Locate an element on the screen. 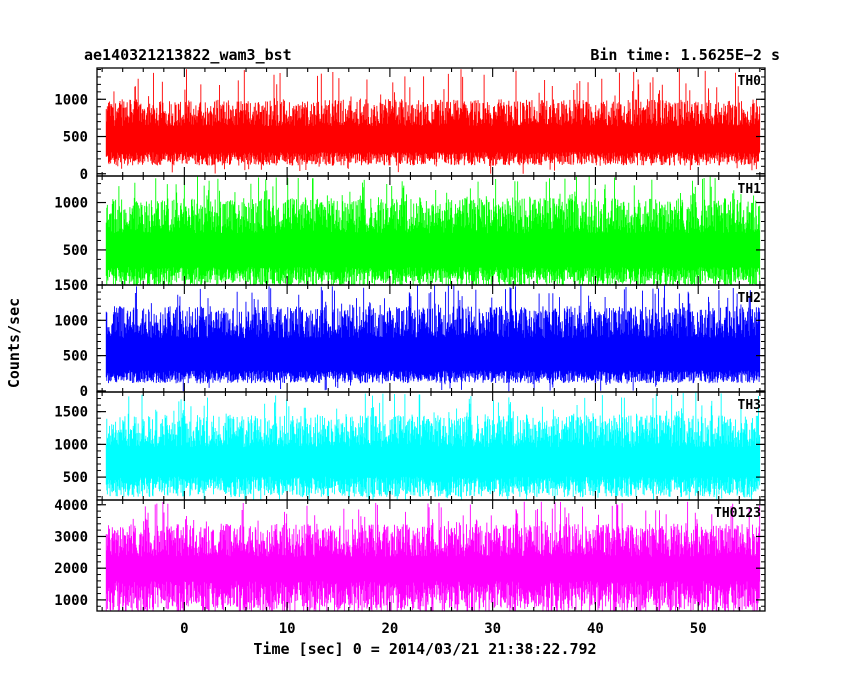  panel-th3: 500 1000 1500 TH3 is located at coordinates (410, 446).